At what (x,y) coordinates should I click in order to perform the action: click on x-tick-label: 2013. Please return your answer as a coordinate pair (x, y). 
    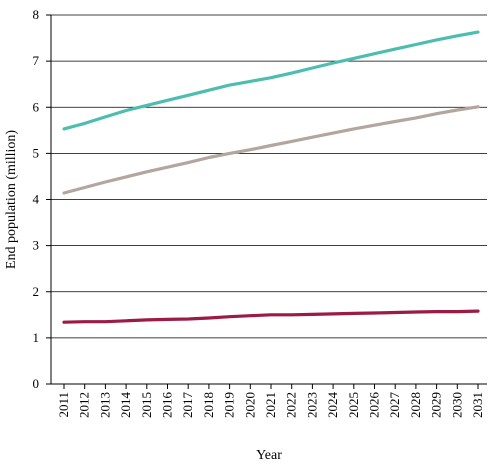
    Looking at the image, I should click on (104, 405).